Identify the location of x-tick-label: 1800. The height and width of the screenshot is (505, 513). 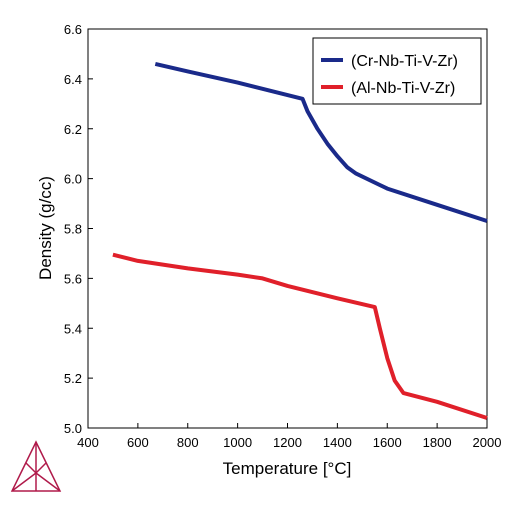
(437, 442).